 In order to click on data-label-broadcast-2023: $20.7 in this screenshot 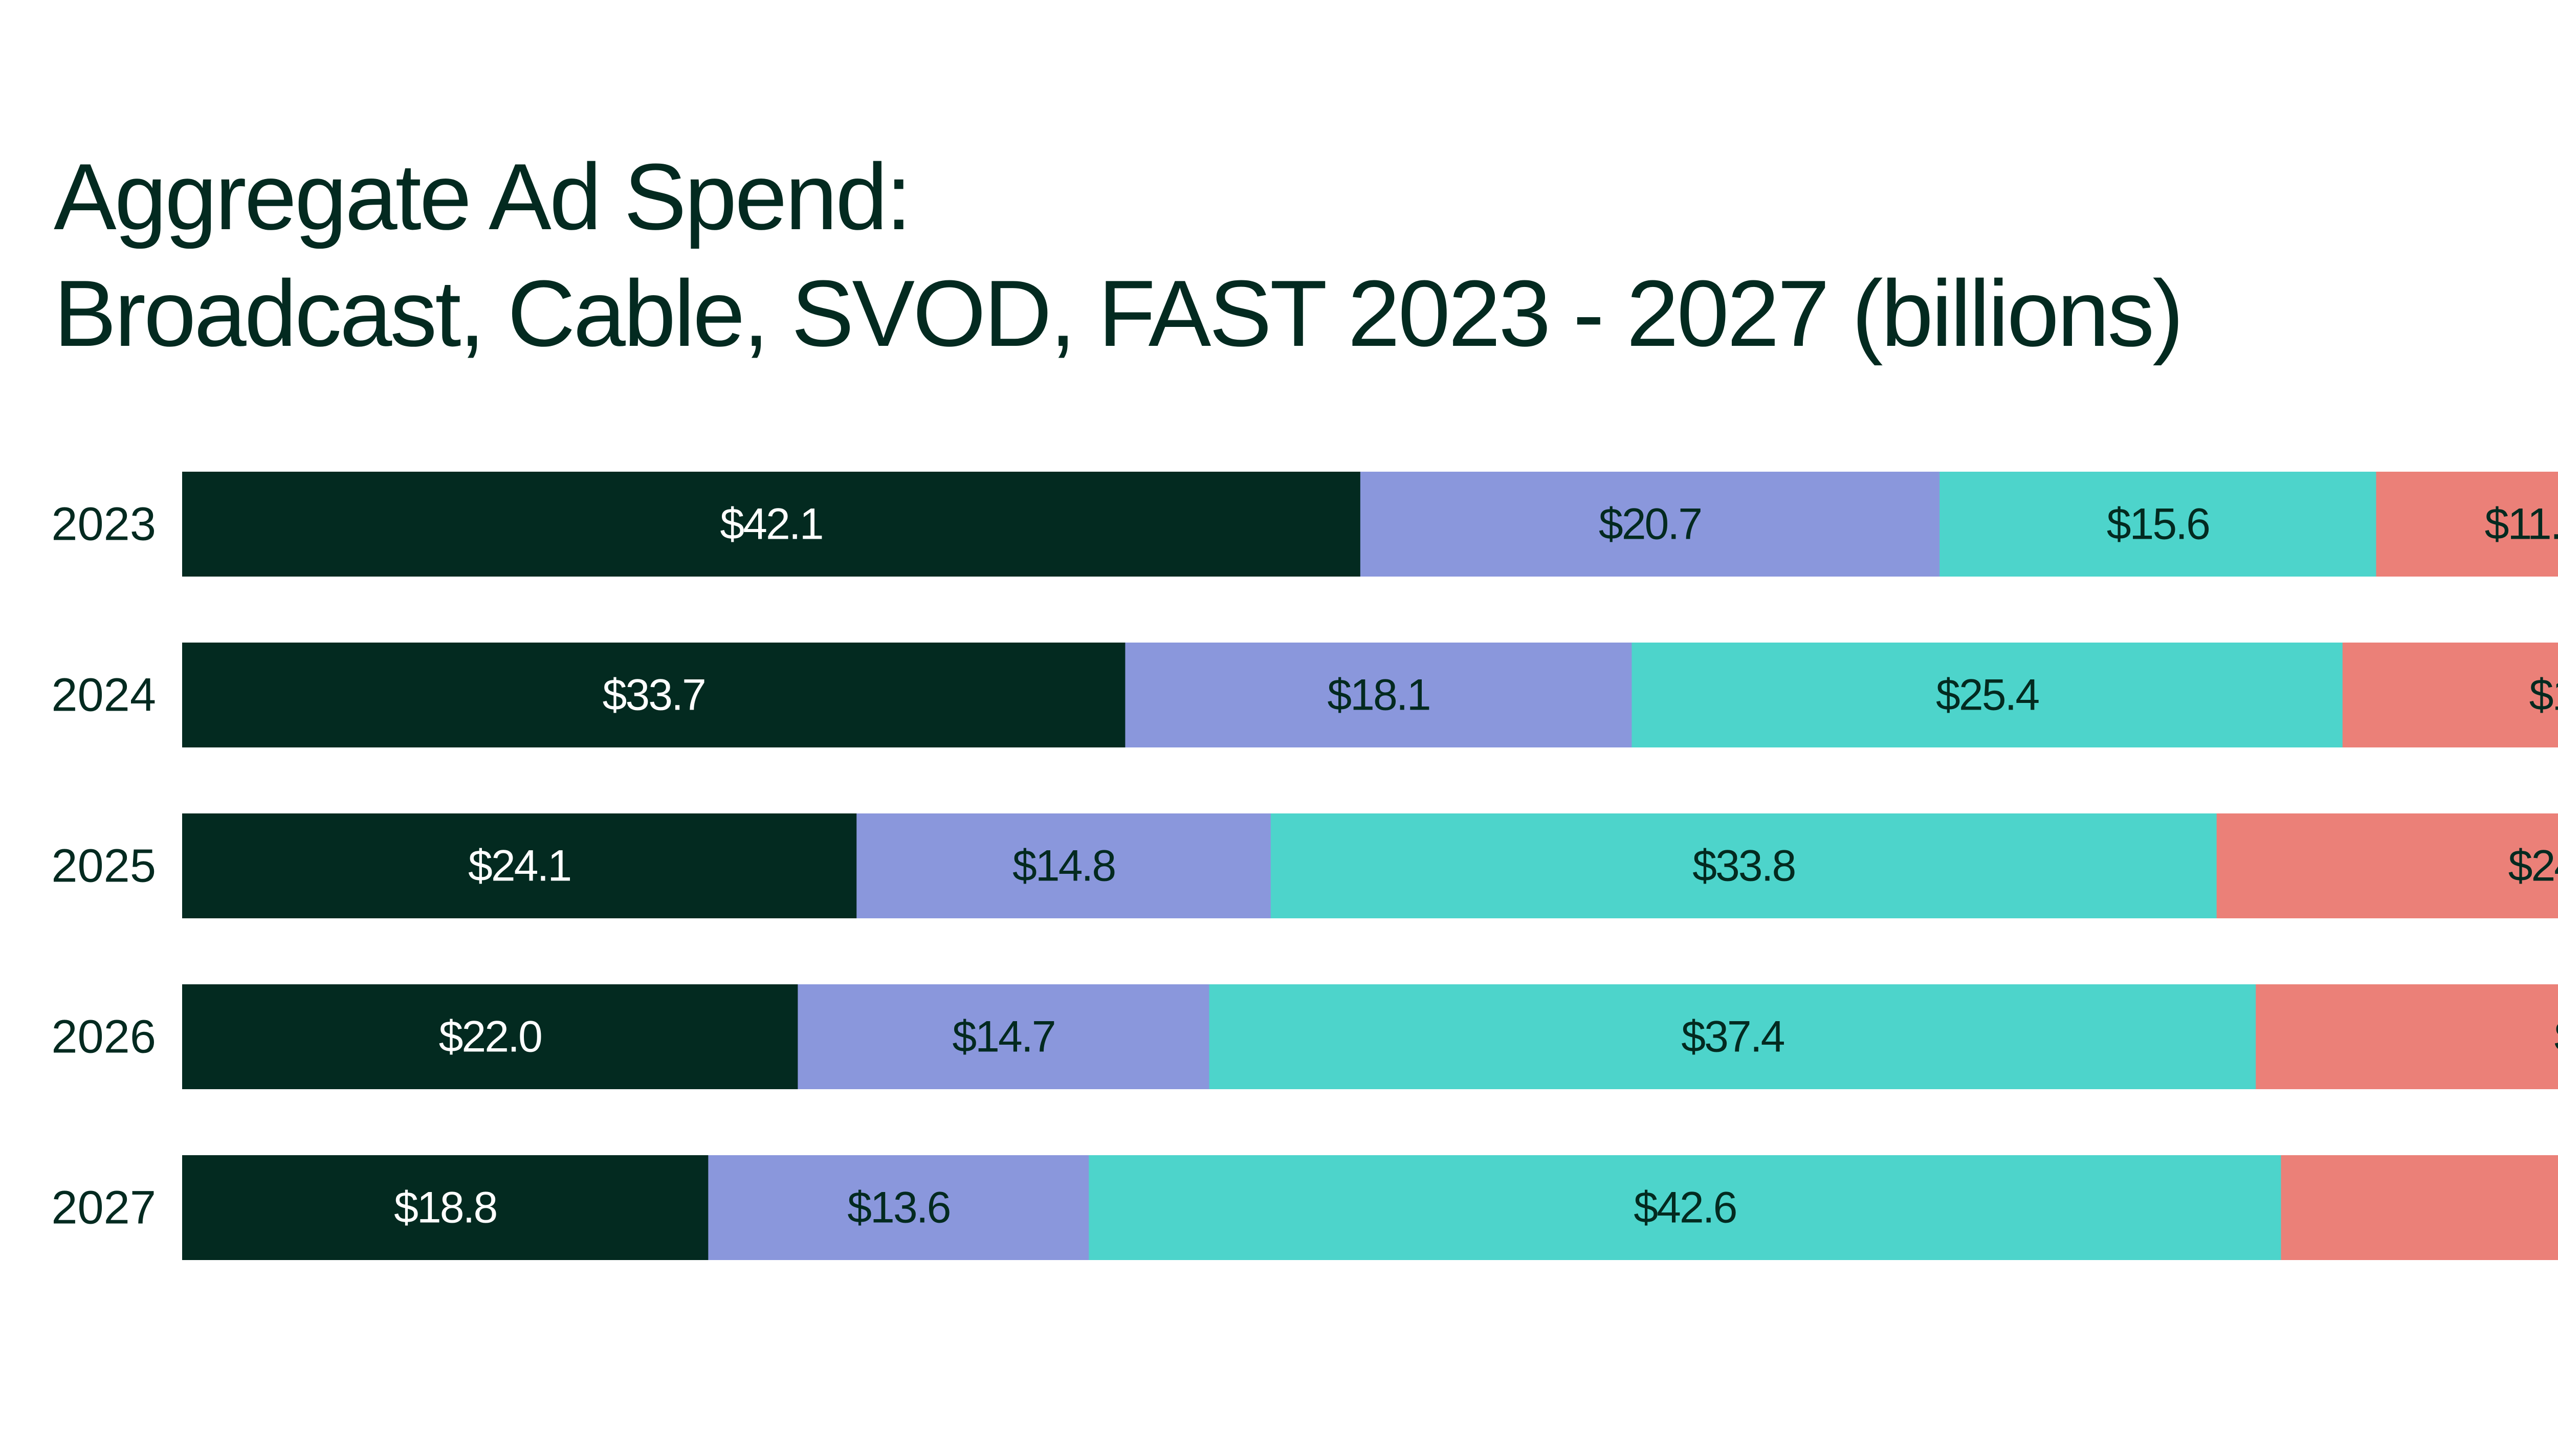, I will do `click(1650, 524)`.